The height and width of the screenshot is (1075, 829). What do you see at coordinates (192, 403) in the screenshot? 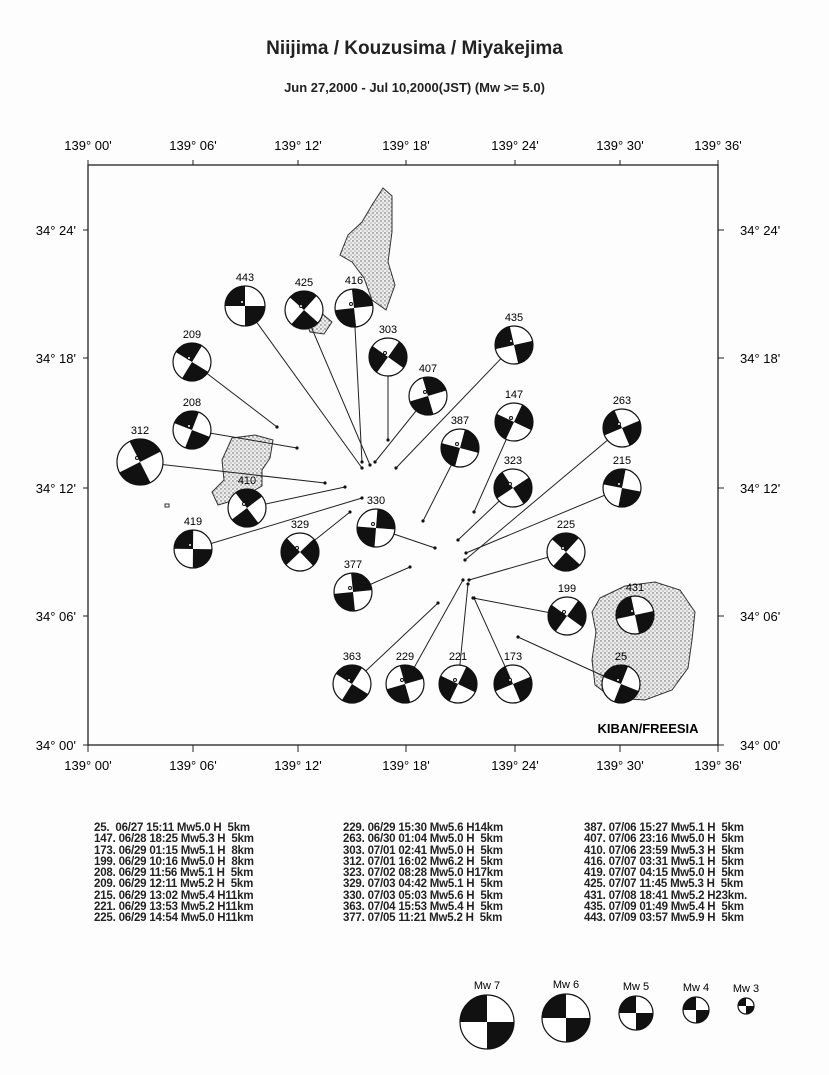
I see `event-id-label: 208` at bounding box center [192, 403].